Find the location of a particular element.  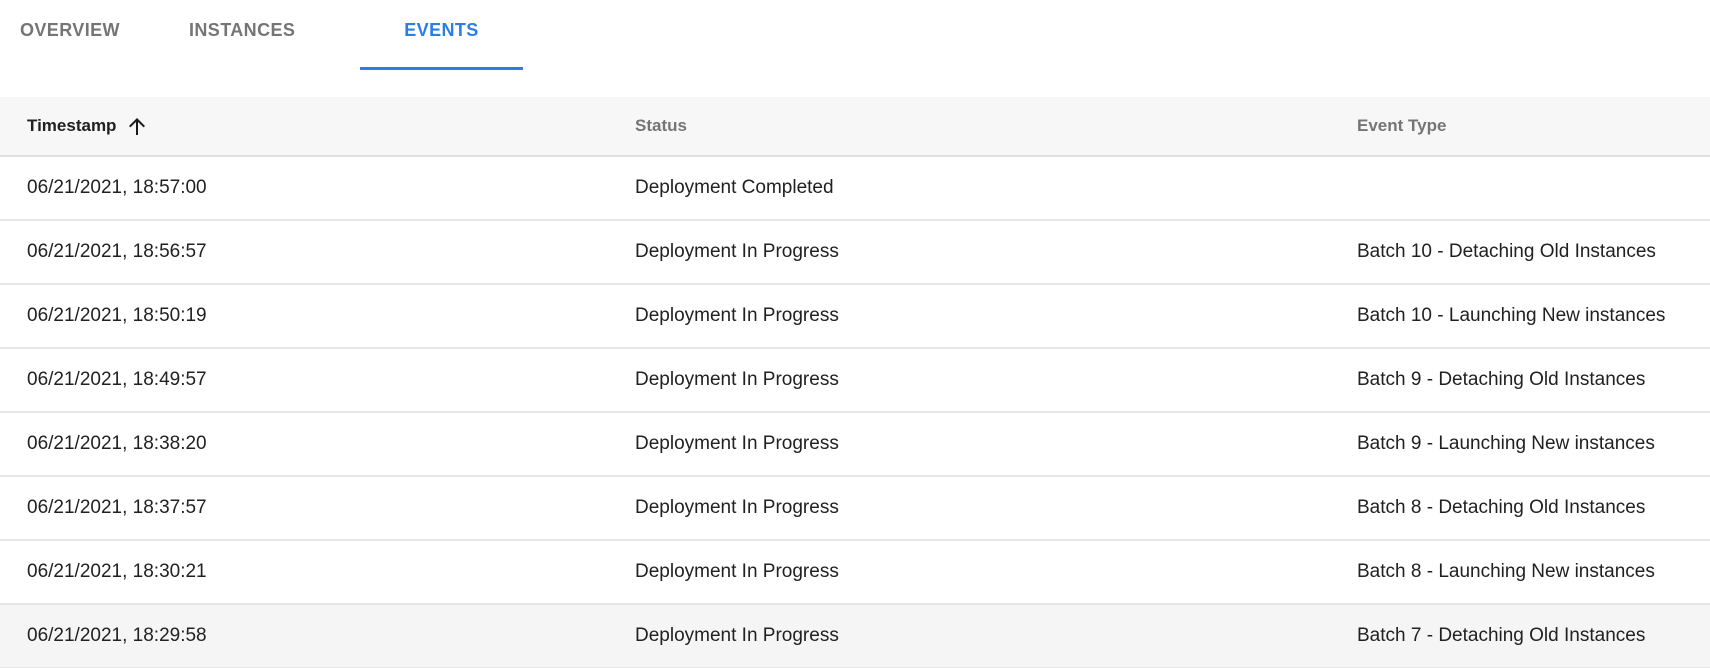

arrow-upward-icon is located at coordinates (137, 126).